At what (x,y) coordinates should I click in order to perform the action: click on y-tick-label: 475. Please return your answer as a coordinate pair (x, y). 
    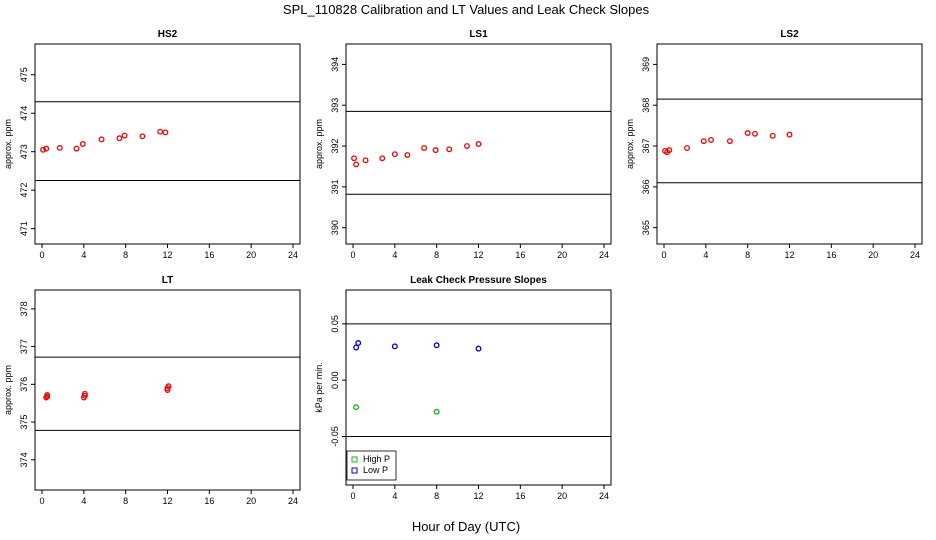
    Looking at the image, I should click on (24, 74).